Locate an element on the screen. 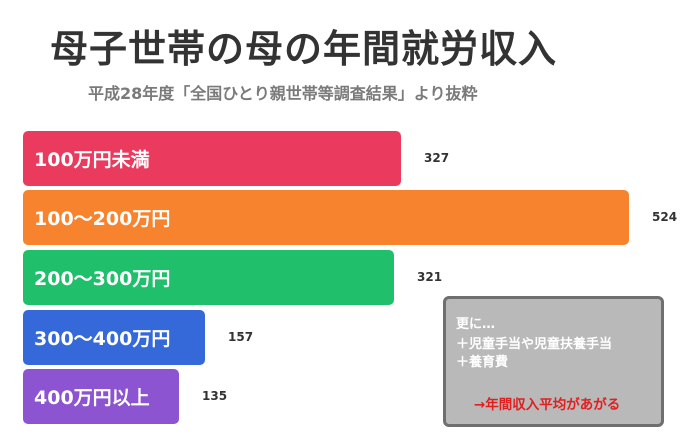  note-line-2: ＋児童手当や児童扶養手当 is located at coordinates (534, 344).